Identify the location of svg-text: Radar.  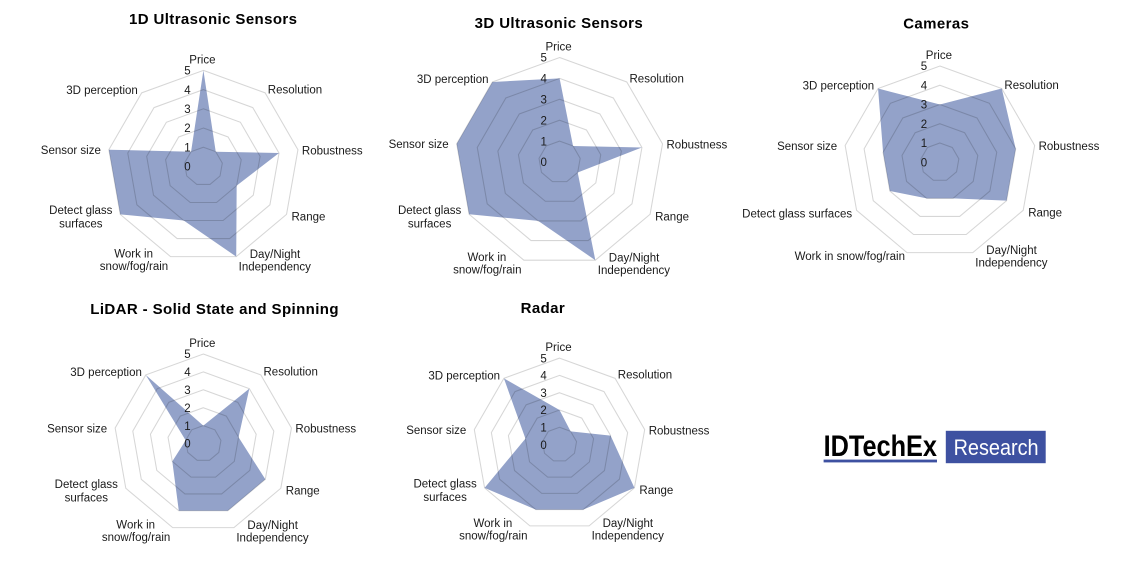
(543, 308).